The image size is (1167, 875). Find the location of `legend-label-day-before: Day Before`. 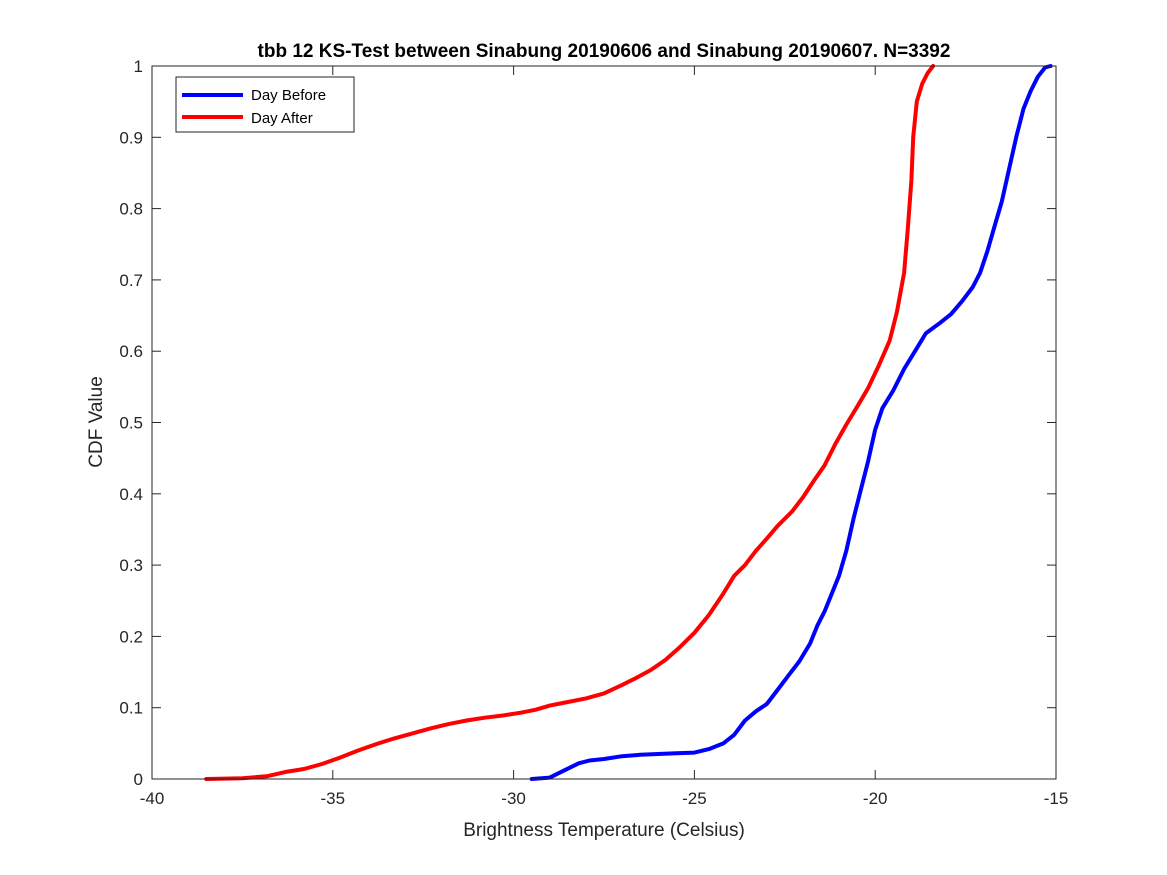

legend-label-day-before: Day Before is located at coordinates (288, 95).